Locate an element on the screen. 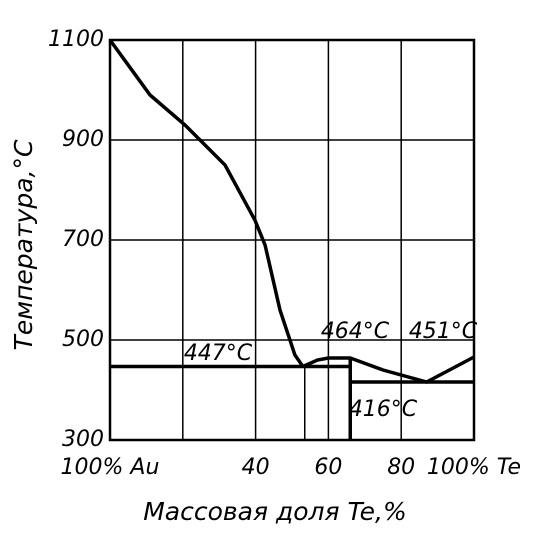 The height and width of the screenshot is (533, 534). x-axis-label: Массовая доля Te,% is located at coordinates (275, 511).